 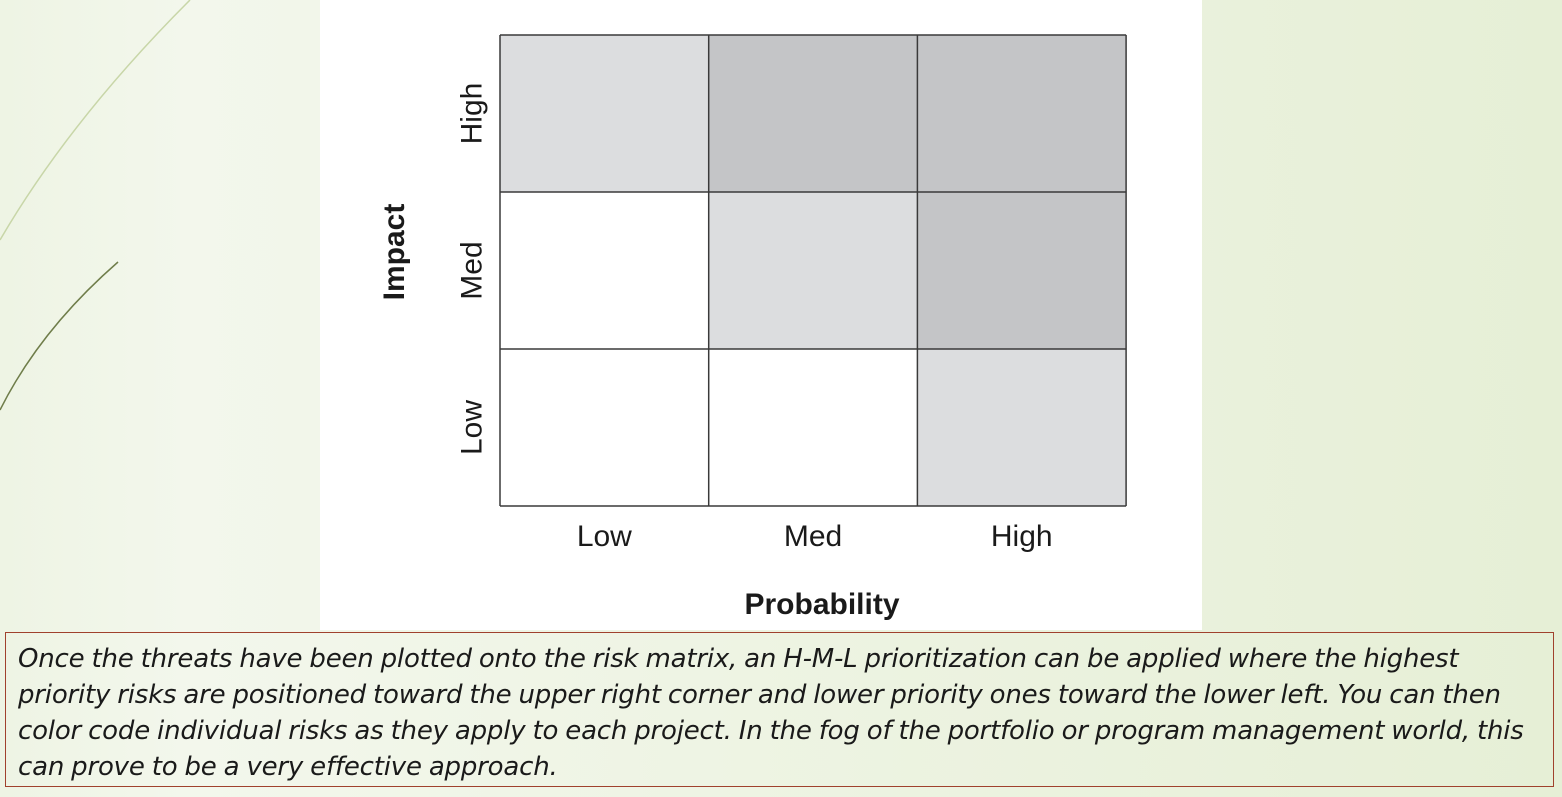 I want to click on cell-med-probability-med-impact, so click(x=813, y=270).